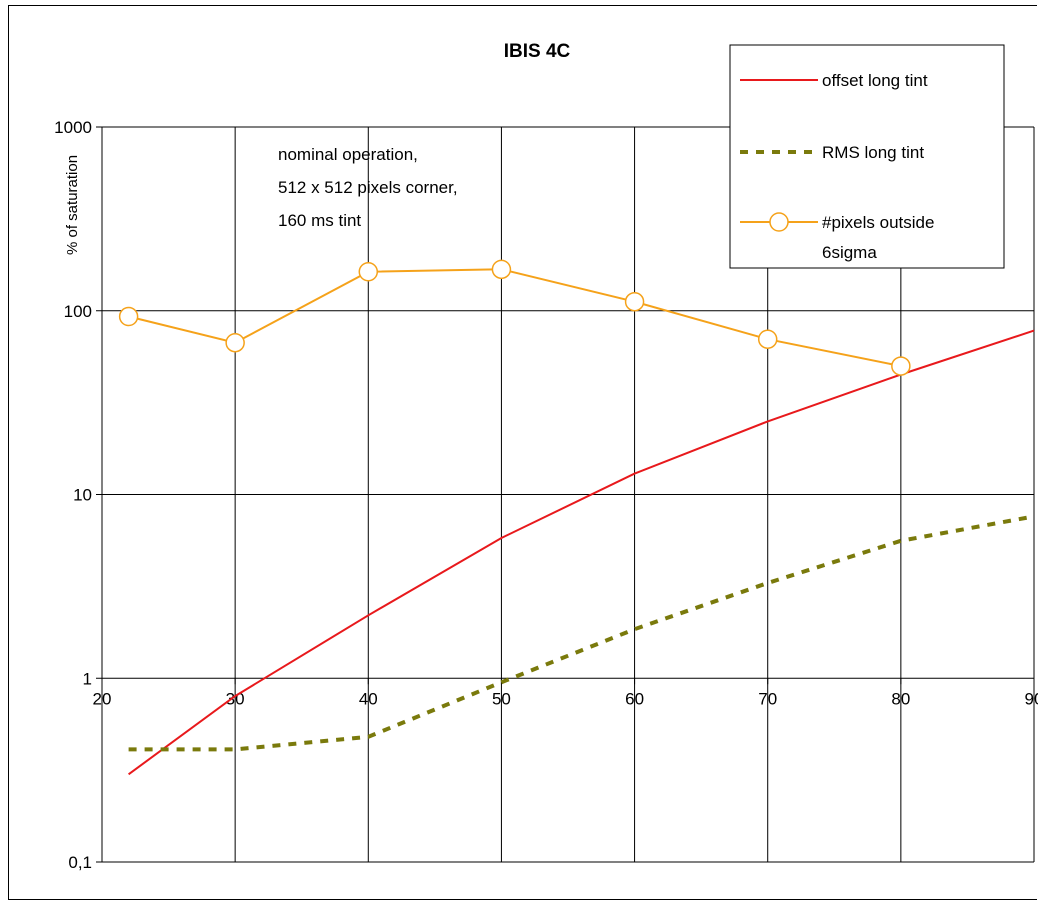 This screenshot has height=901, width=1038. What do you see at coordinates (80, 862) in the screenshot?
I see `y-tick-label-0: 0,1` at bounding box center [80, 862].